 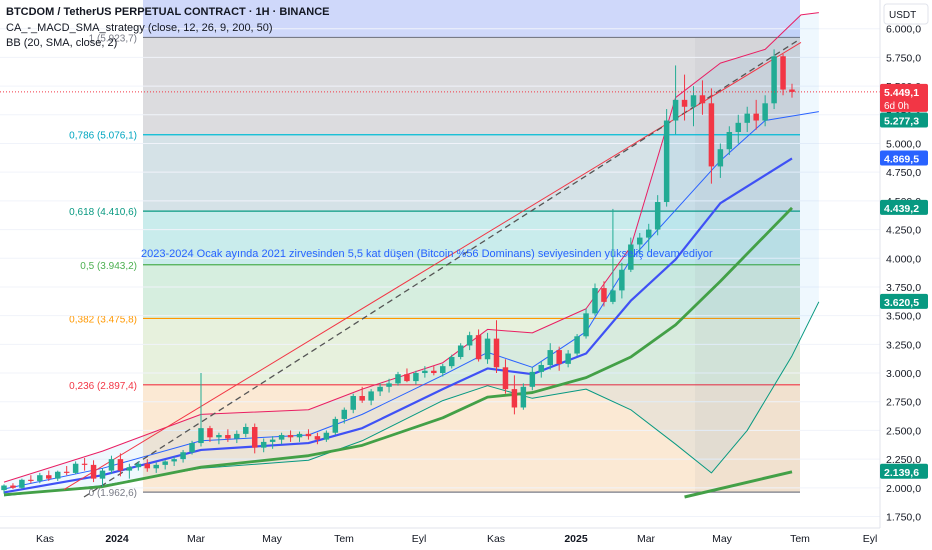 I want to click on y-tick-label: 3.000,0, so click(x=903, y=374).